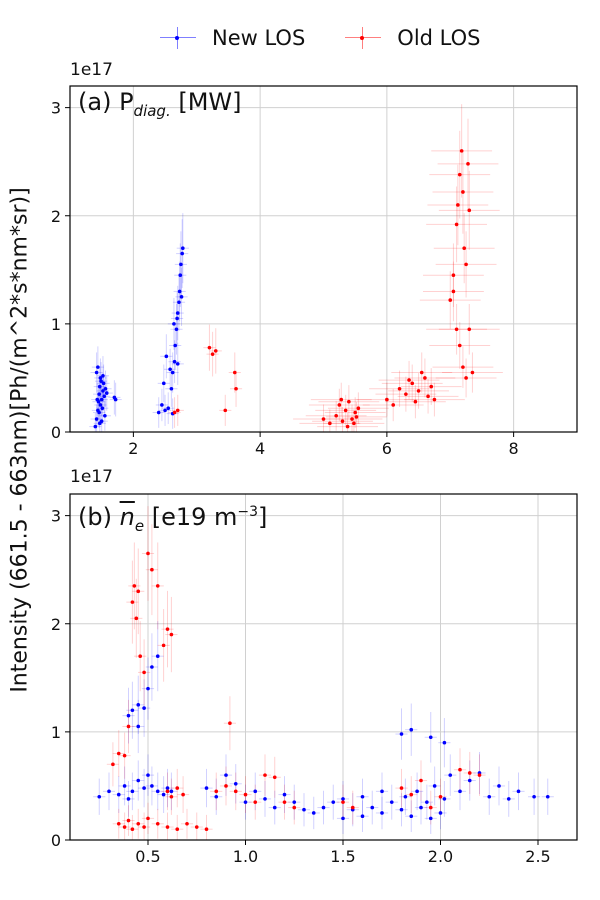 The width and height of the screenshot is (600, 900). What do you see at coordinates (412, 38) in the screenshot?
I see `legend-item-old-los: Old LOS` at bounding box center [412, 38].